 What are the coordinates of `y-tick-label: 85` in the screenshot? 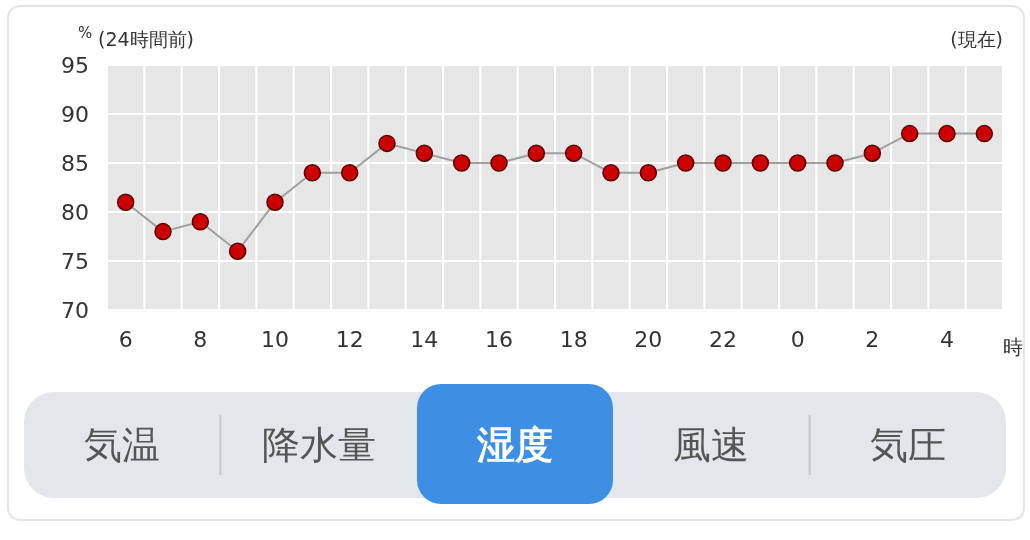 It's located at (75, 163).